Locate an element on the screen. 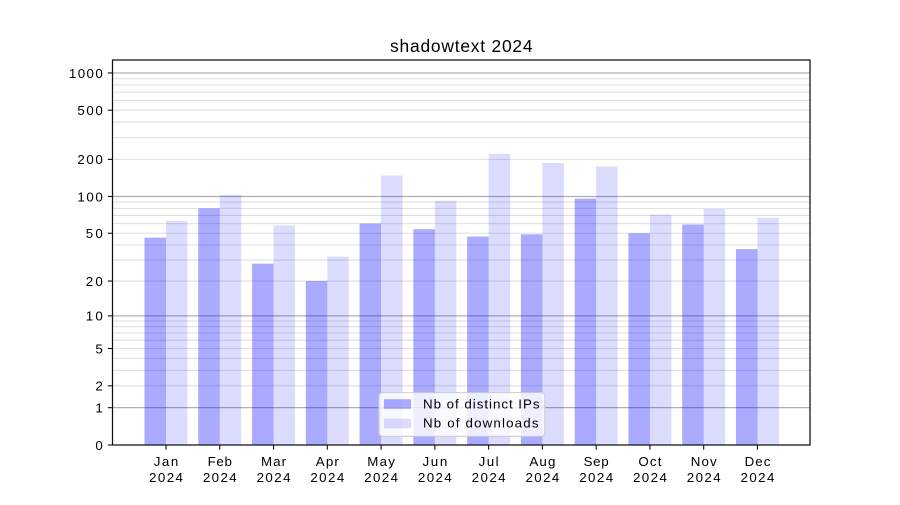  svg-text: Dec is located at coordinates (758, 461).